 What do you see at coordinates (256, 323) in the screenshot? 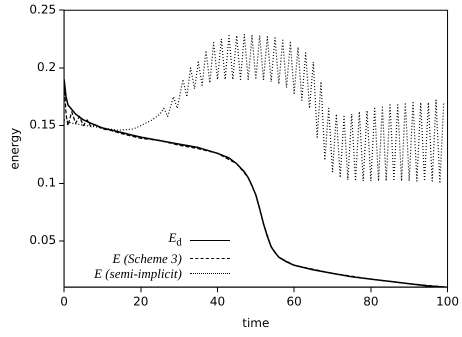
I see `x-axis-title: time` at bounding box center [256, 323].